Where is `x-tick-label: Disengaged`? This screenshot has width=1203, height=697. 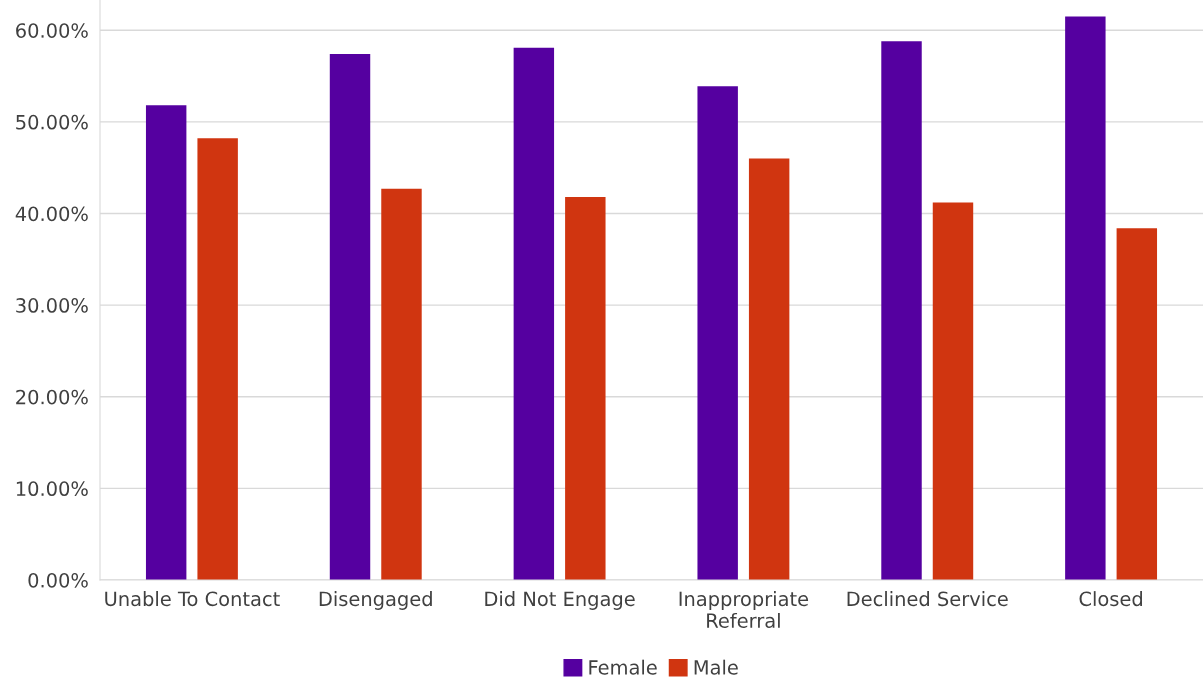 x-tick-label: Disengaged is located at coordinates (375, 600).